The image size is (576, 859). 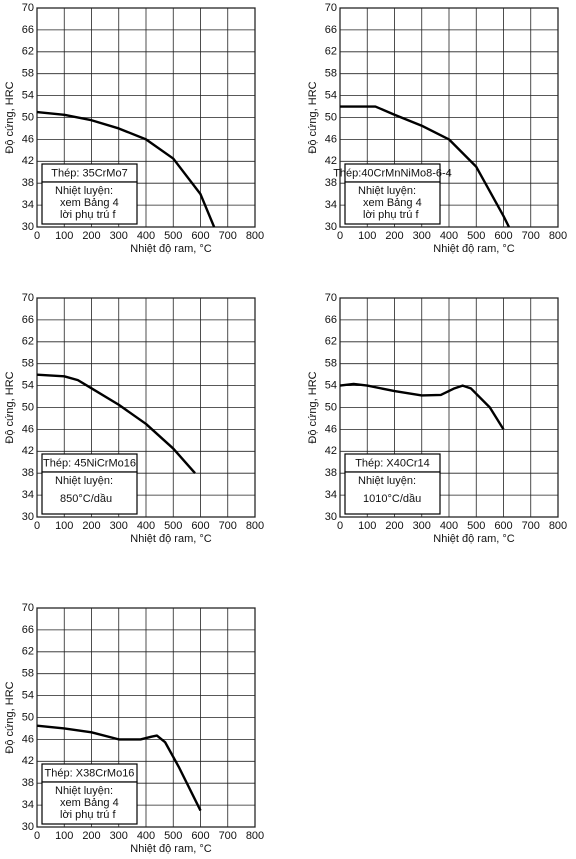 What do you see at coordinates (86, 499) in the screenshot?
I see `treatment-text: 850°C/dầu` at bounding box center [86, 499].